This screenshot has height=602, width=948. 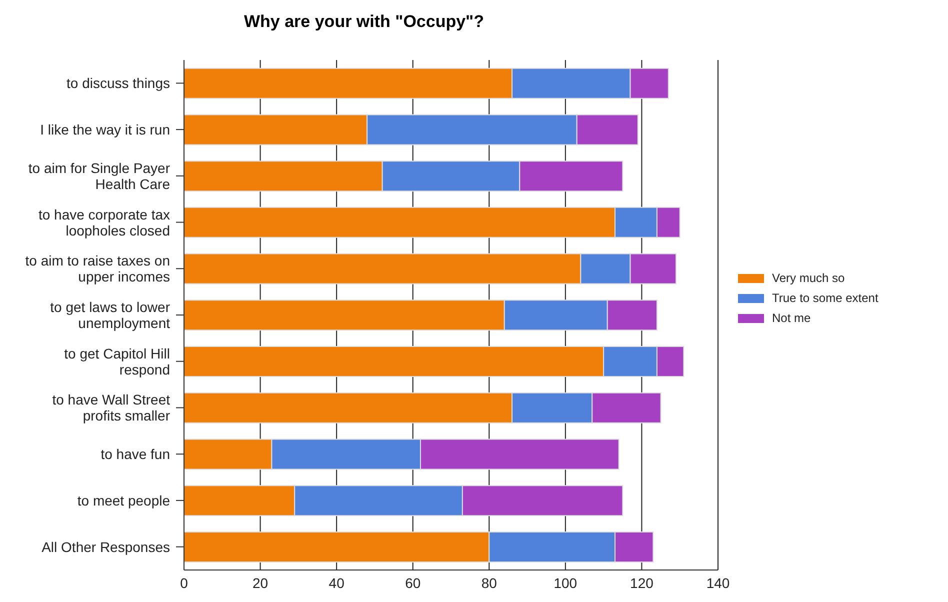 I want to click on y-tick-label: to get Capitol Hill respond, so click(x=117, y=361).